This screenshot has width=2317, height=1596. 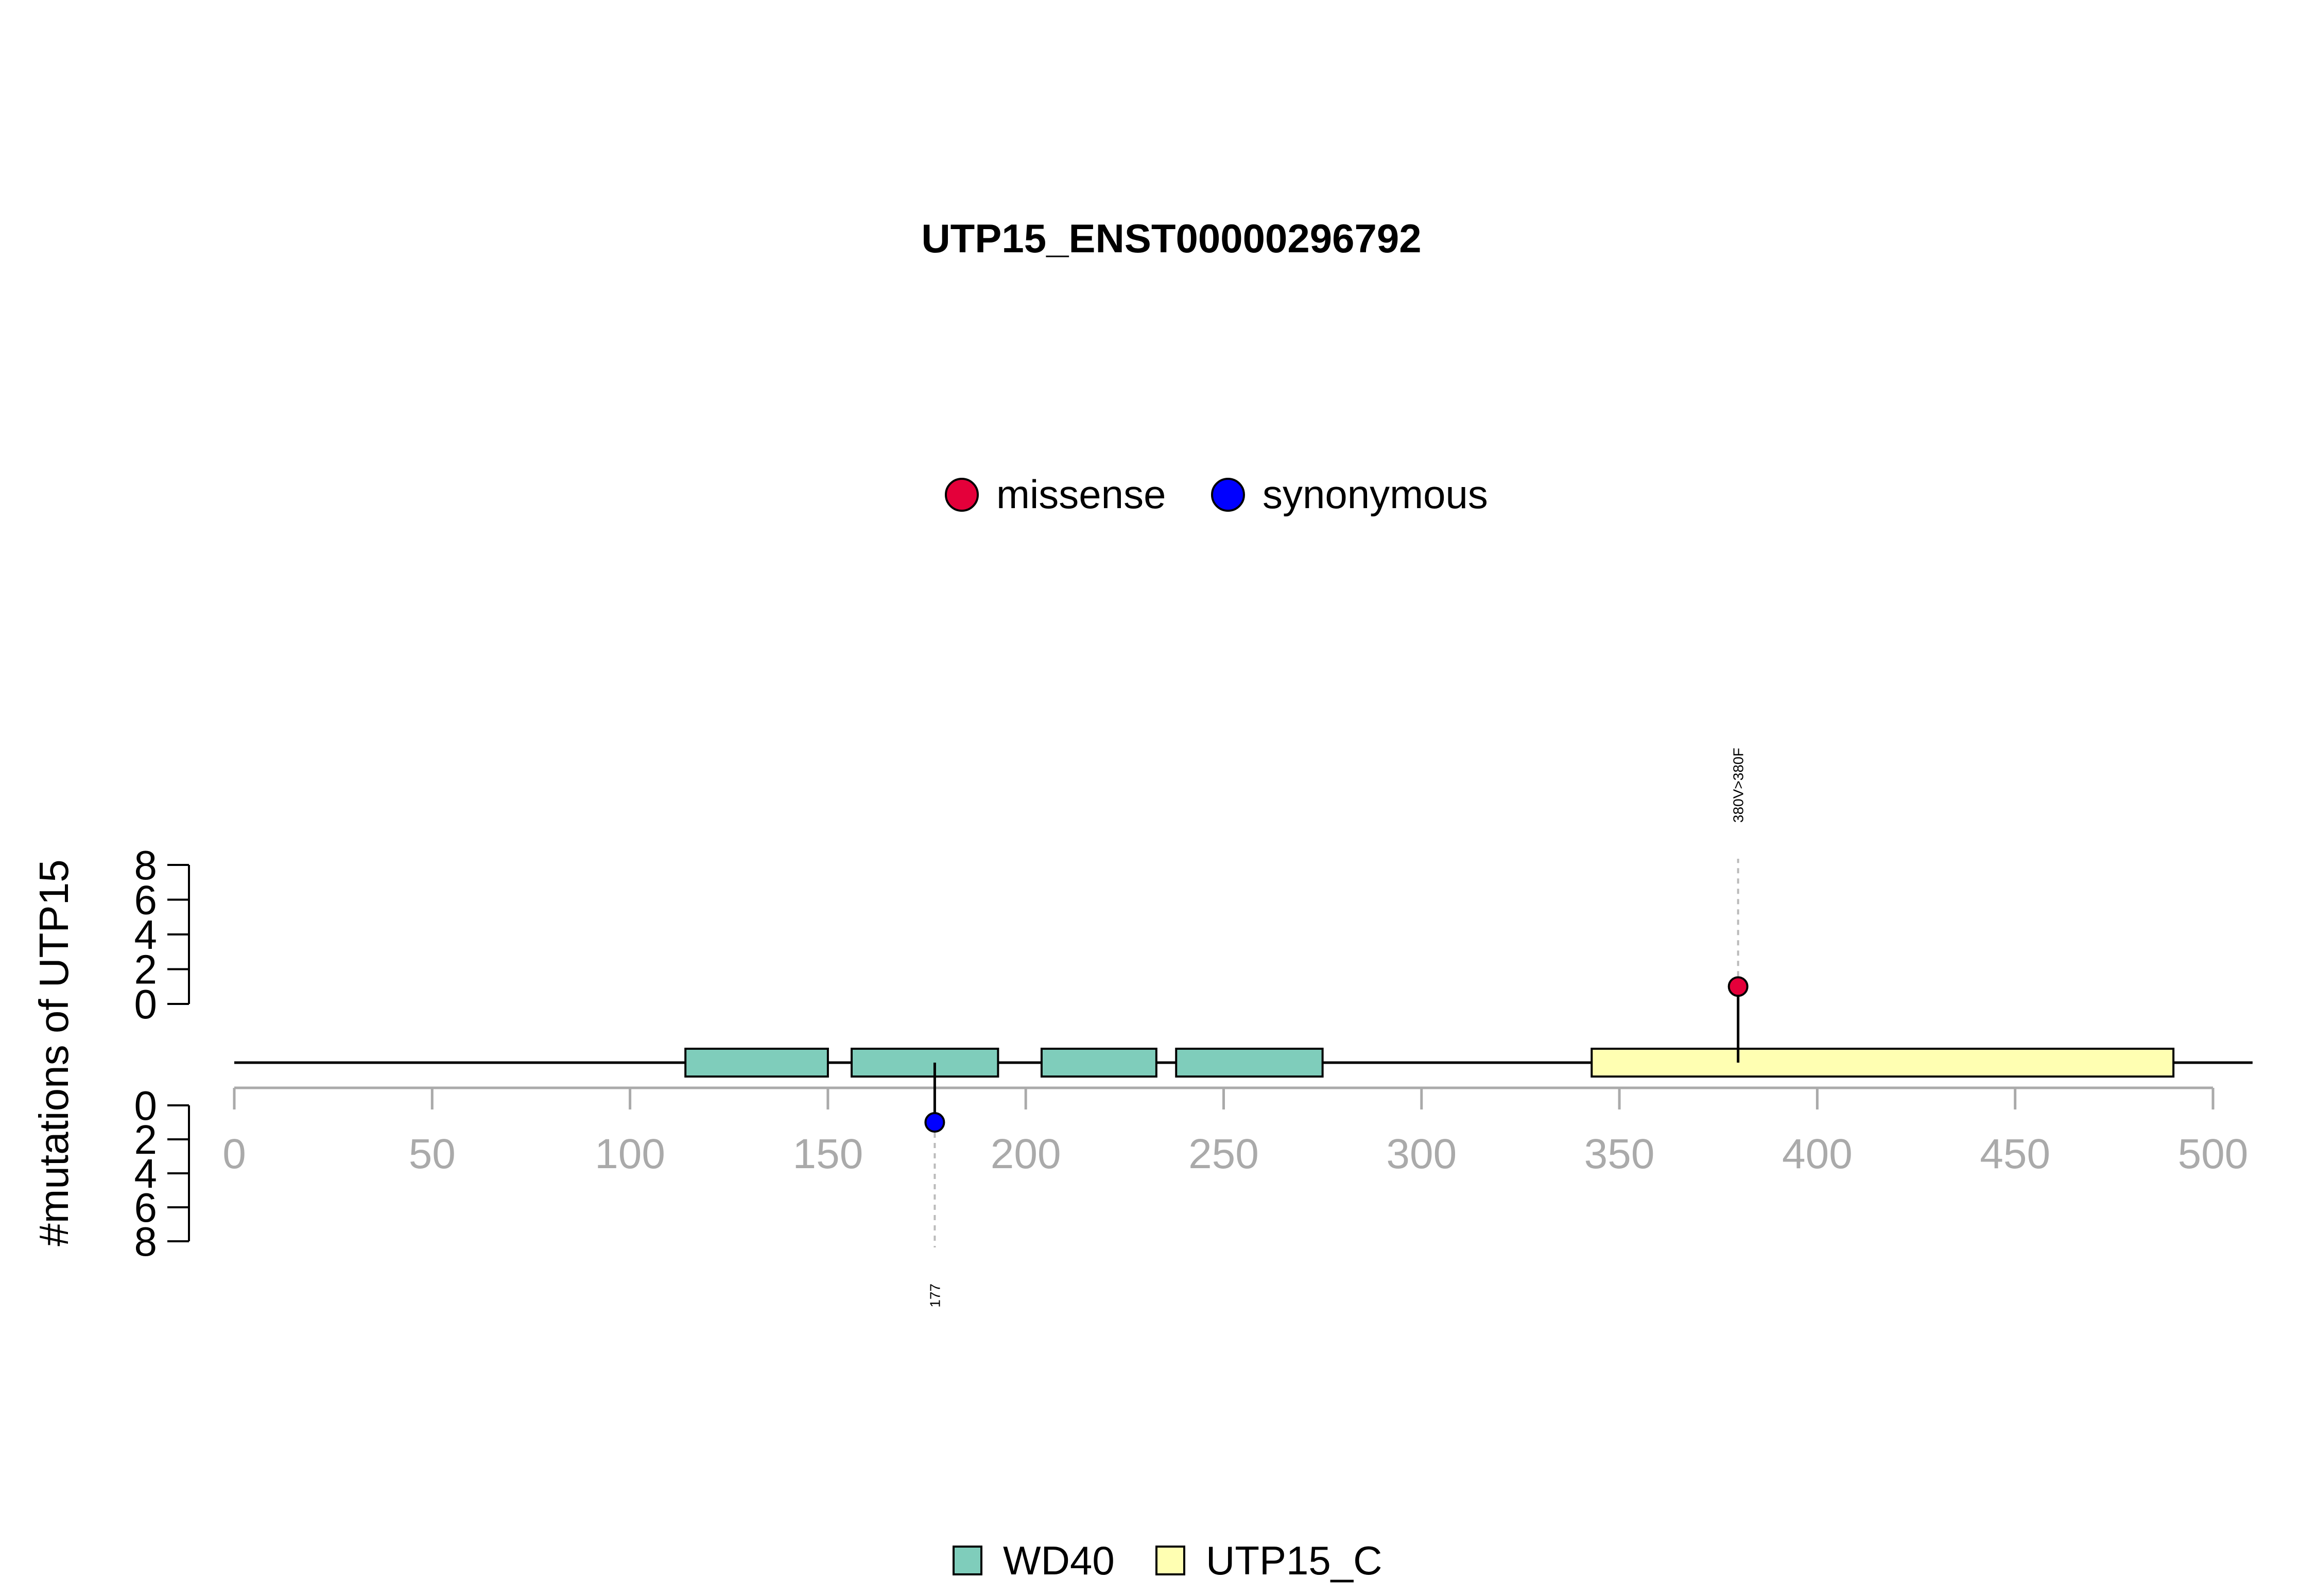 I want to click on chart-title: UTP15_ENST00000296792, so click(x=1171, y=238).